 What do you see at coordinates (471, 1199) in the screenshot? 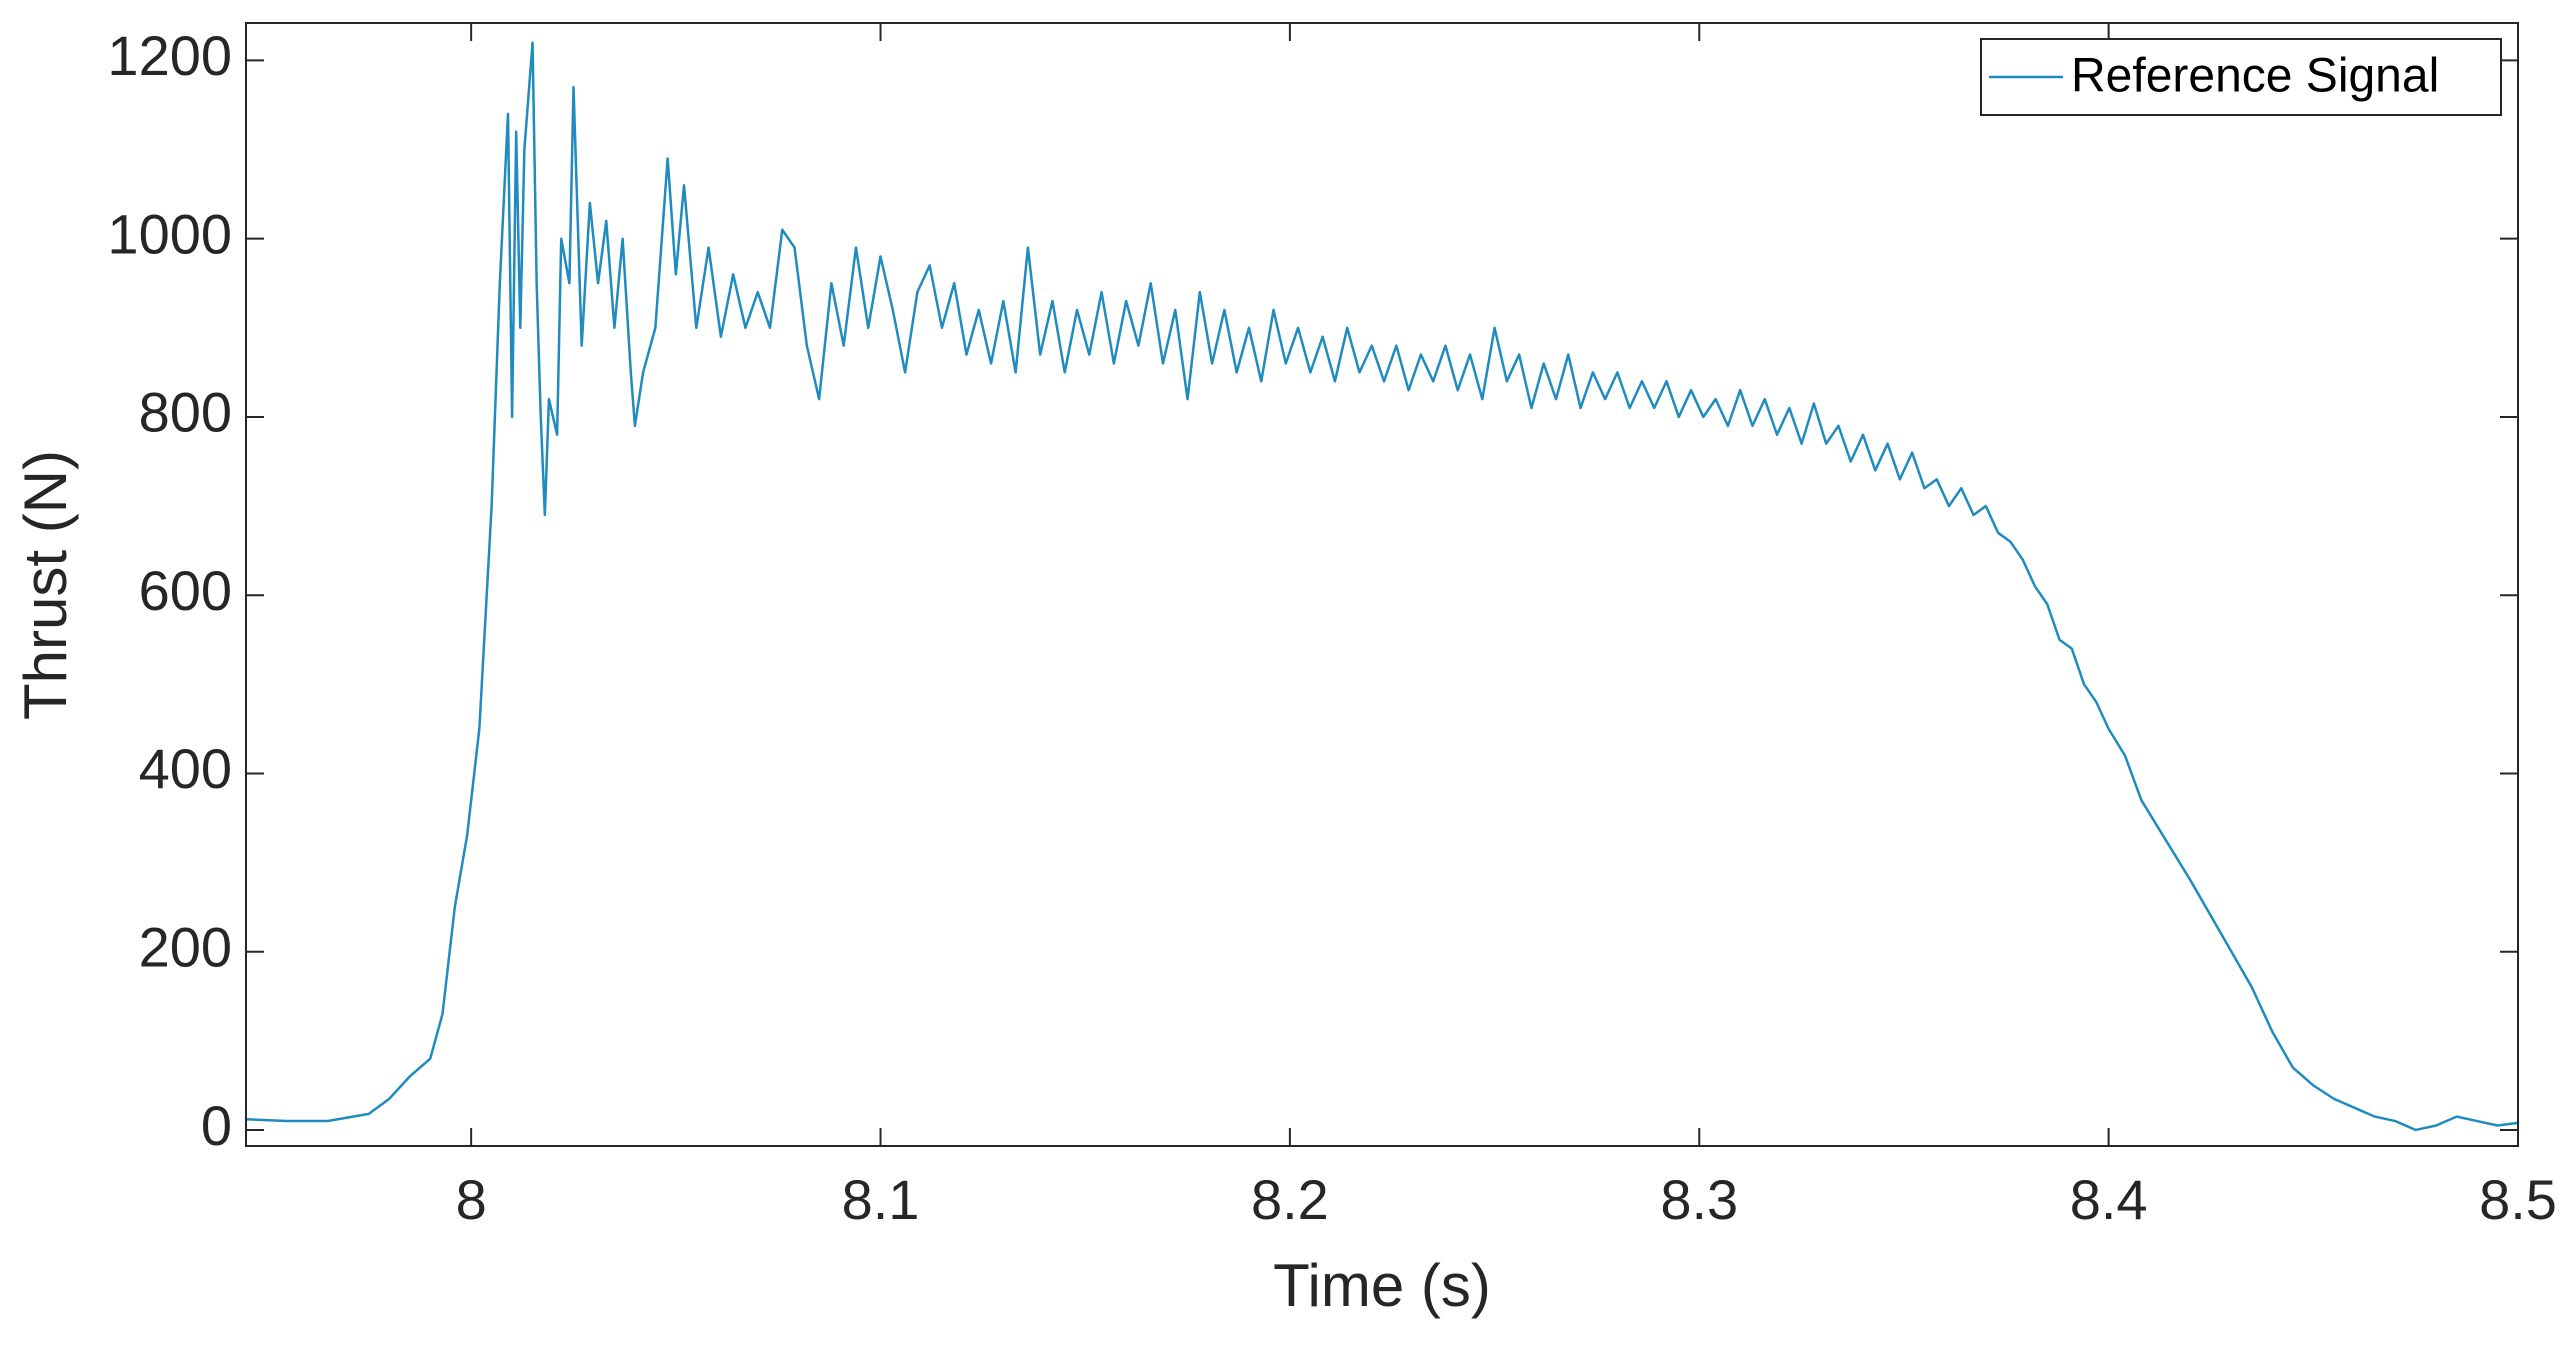
I see `x-tick-label: 8` at bounding box center [471, 1199].